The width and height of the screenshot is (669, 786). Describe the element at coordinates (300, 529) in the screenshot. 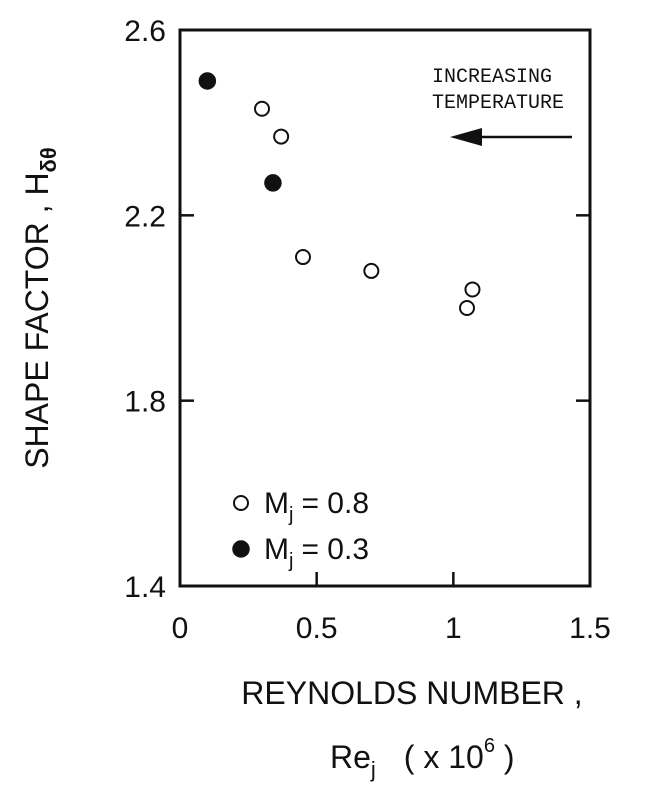

I see `legend: Mj = 0.8 Mj = 0.3` at that location.